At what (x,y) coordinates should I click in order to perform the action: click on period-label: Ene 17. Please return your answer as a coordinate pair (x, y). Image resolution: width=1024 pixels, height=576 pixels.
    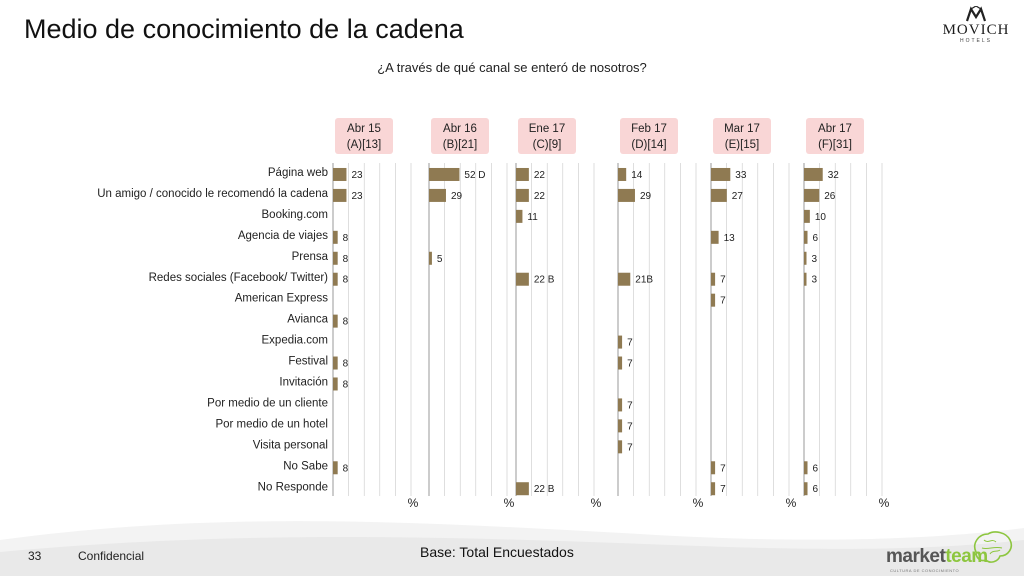
    Looking at the image, I should click on (547, 129).